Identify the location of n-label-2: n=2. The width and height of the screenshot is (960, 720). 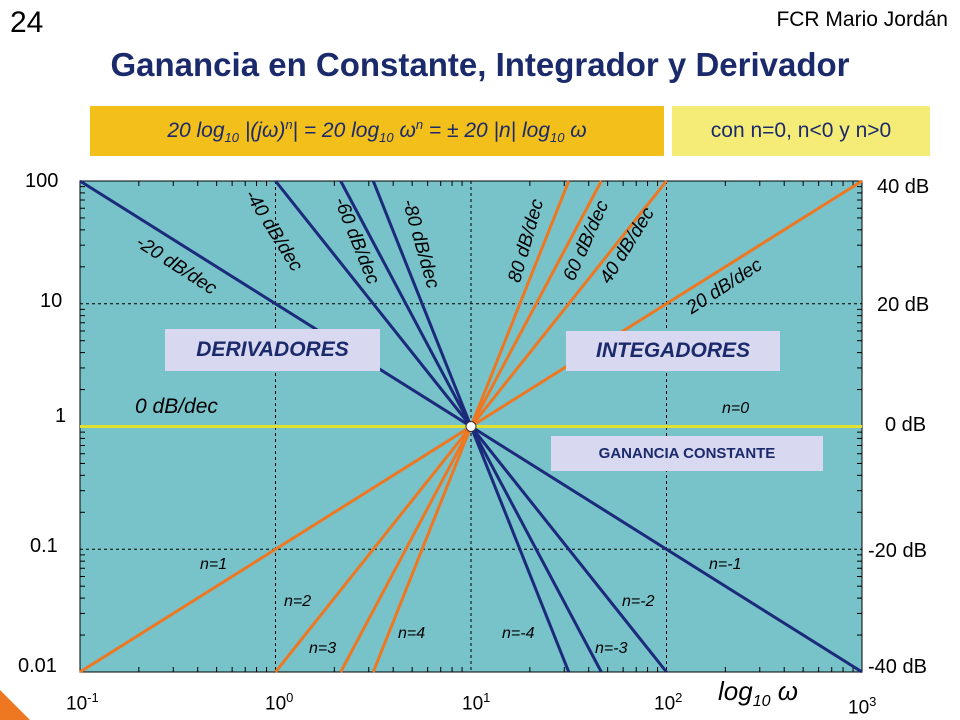
(298, 601).